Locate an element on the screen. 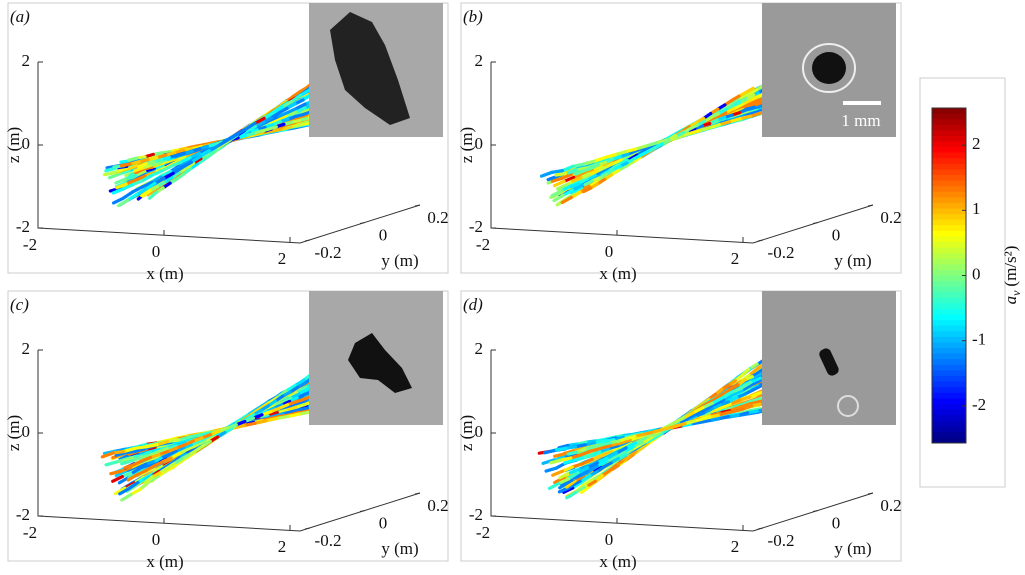 The width and height of the screenshot is (1025, 575). x-tick-label: 0 is located at coordinates (156, 539).